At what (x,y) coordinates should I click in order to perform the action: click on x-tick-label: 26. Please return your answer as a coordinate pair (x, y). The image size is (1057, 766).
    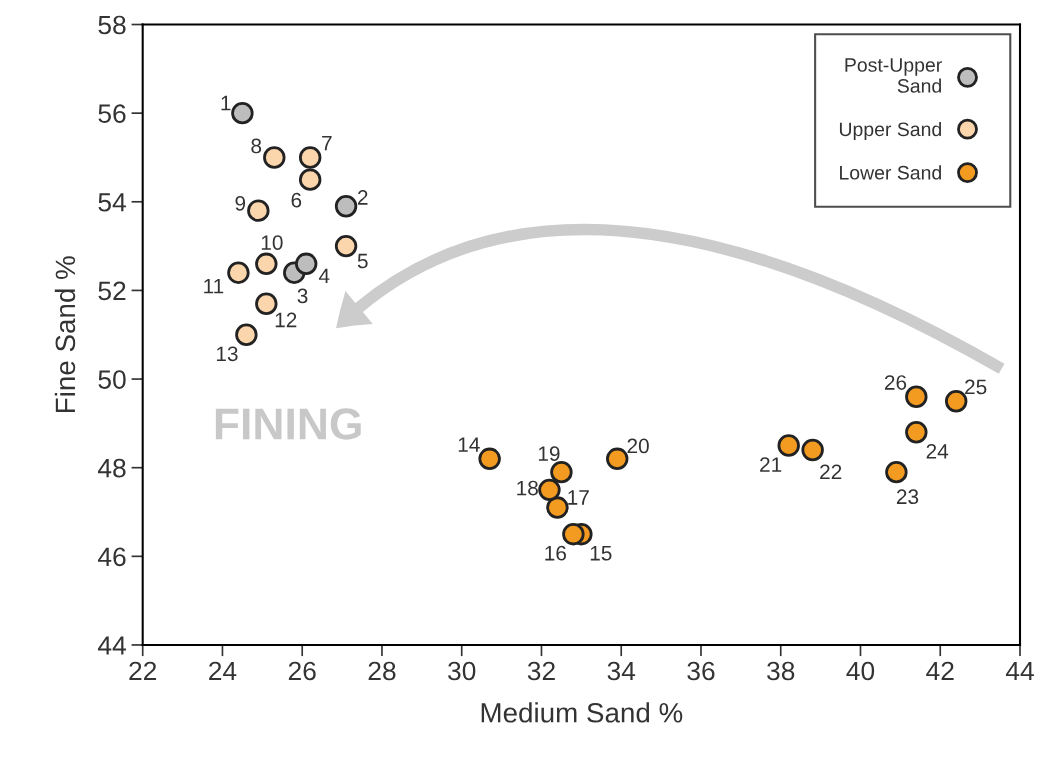
    Looking at the image, I should click on (302, 671).